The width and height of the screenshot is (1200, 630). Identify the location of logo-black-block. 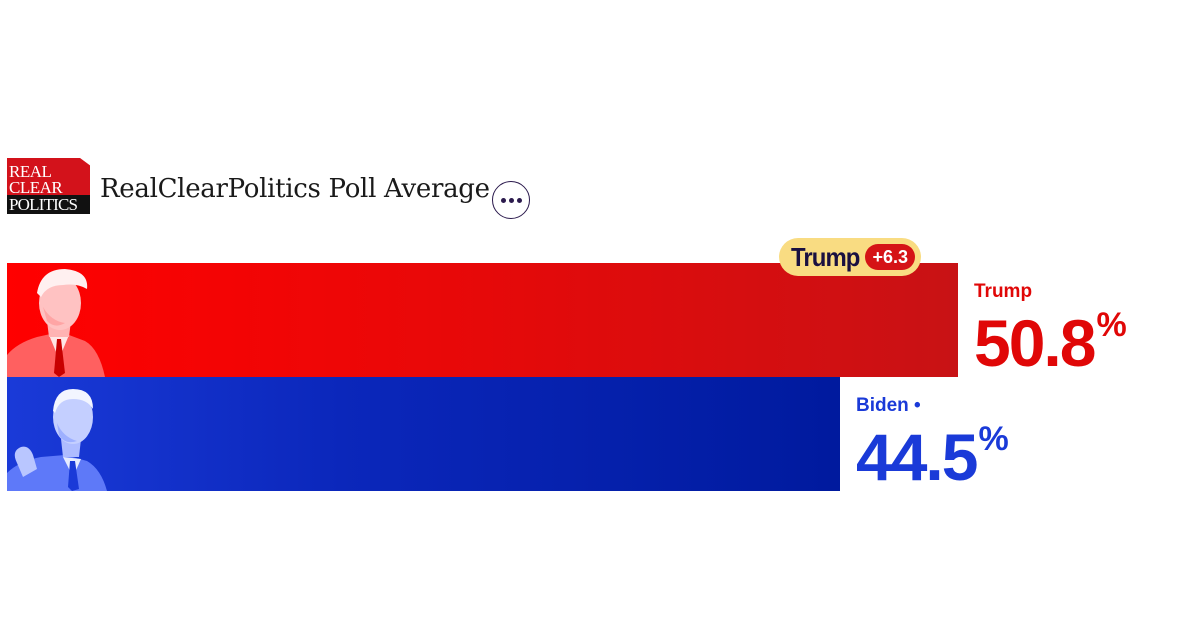
(48, 204).